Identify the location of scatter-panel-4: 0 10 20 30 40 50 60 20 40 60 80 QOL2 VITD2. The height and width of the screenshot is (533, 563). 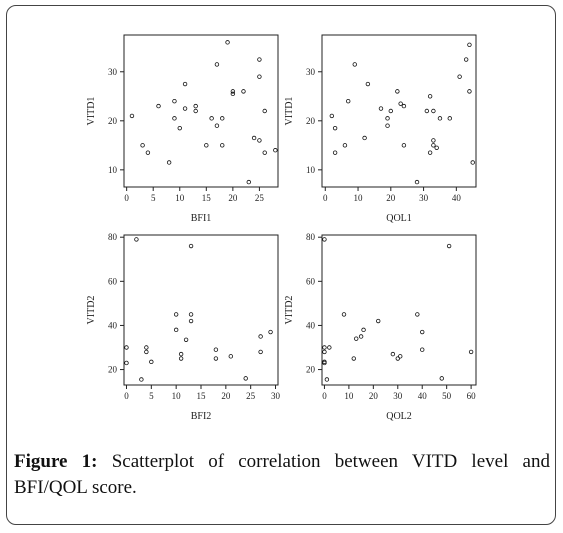
(380, 327).